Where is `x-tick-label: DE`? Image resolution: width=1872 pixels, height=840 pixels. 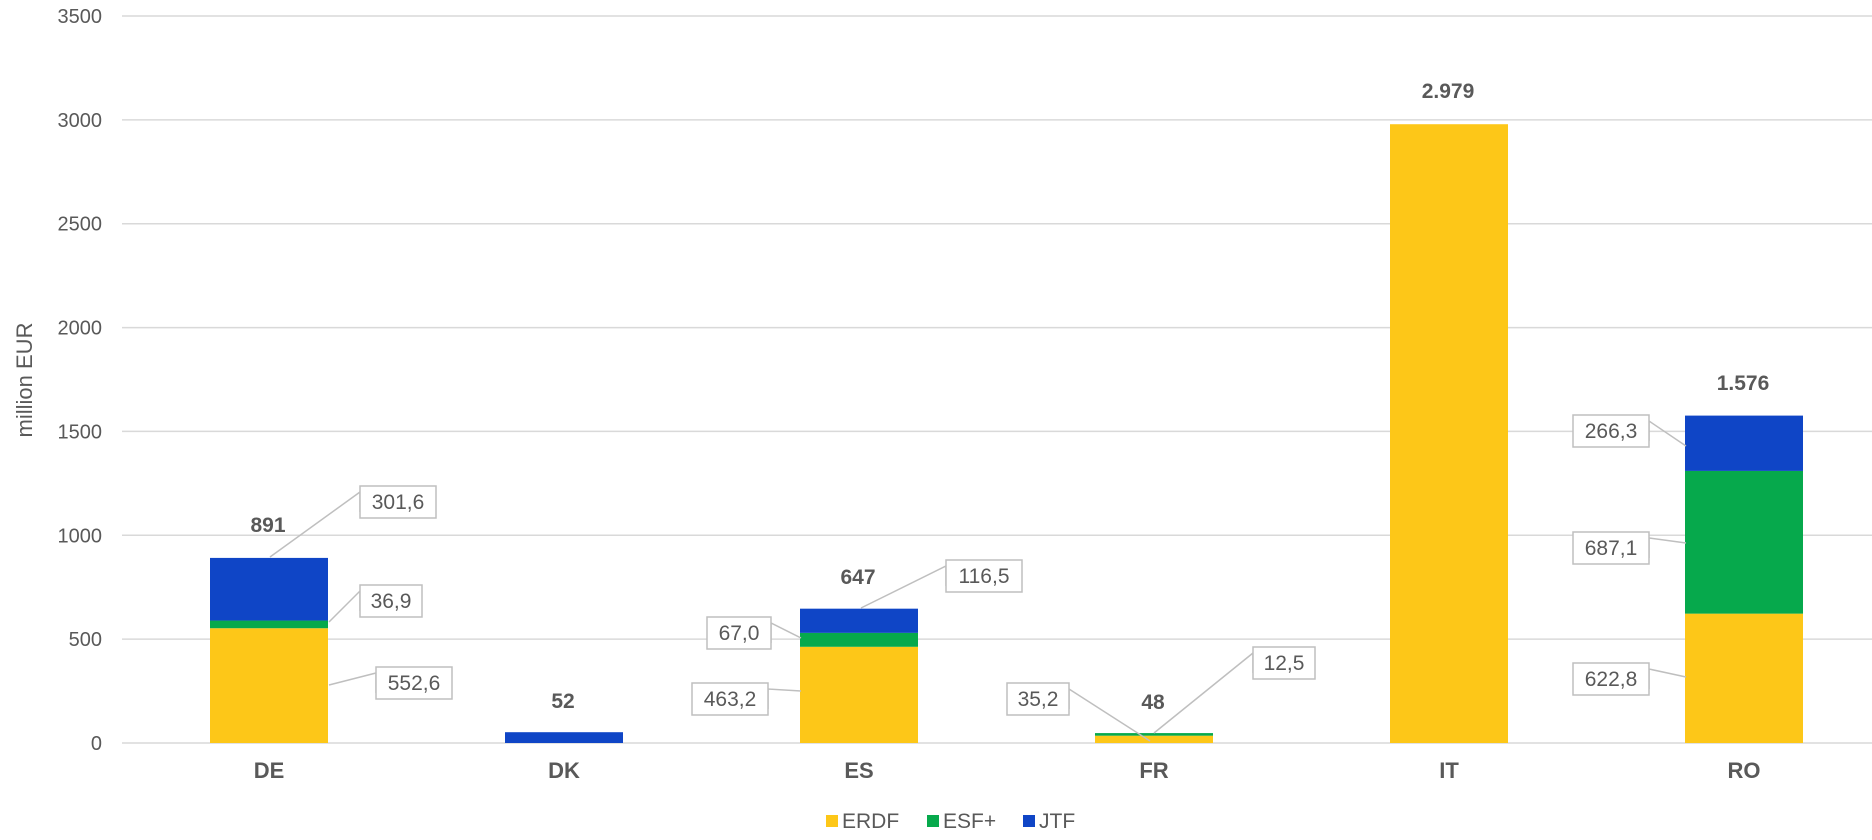 x-tick-label: DE is located at coordinates (269, 770).